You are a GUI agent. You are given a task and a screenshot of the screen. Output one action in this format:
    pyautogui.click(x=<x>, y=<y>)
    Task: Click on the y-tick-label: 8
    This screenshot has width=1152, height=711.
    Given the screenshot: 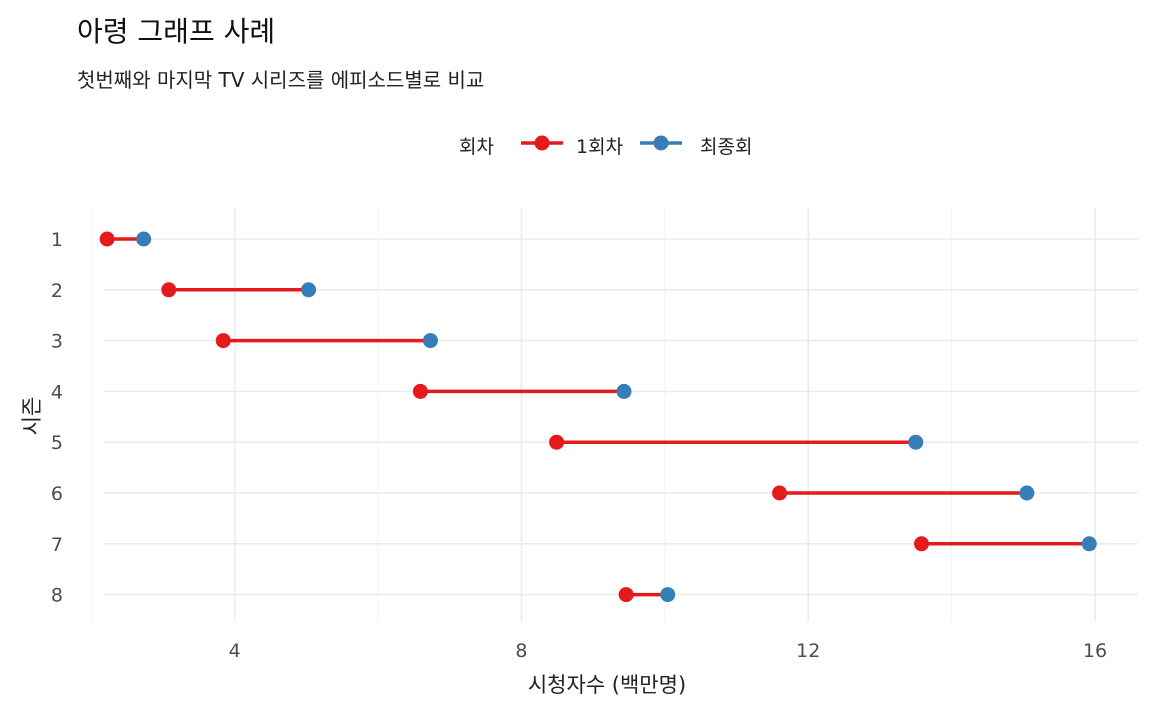 What is the action you would take?
    pyautogui.click(x=57, y=596)
    